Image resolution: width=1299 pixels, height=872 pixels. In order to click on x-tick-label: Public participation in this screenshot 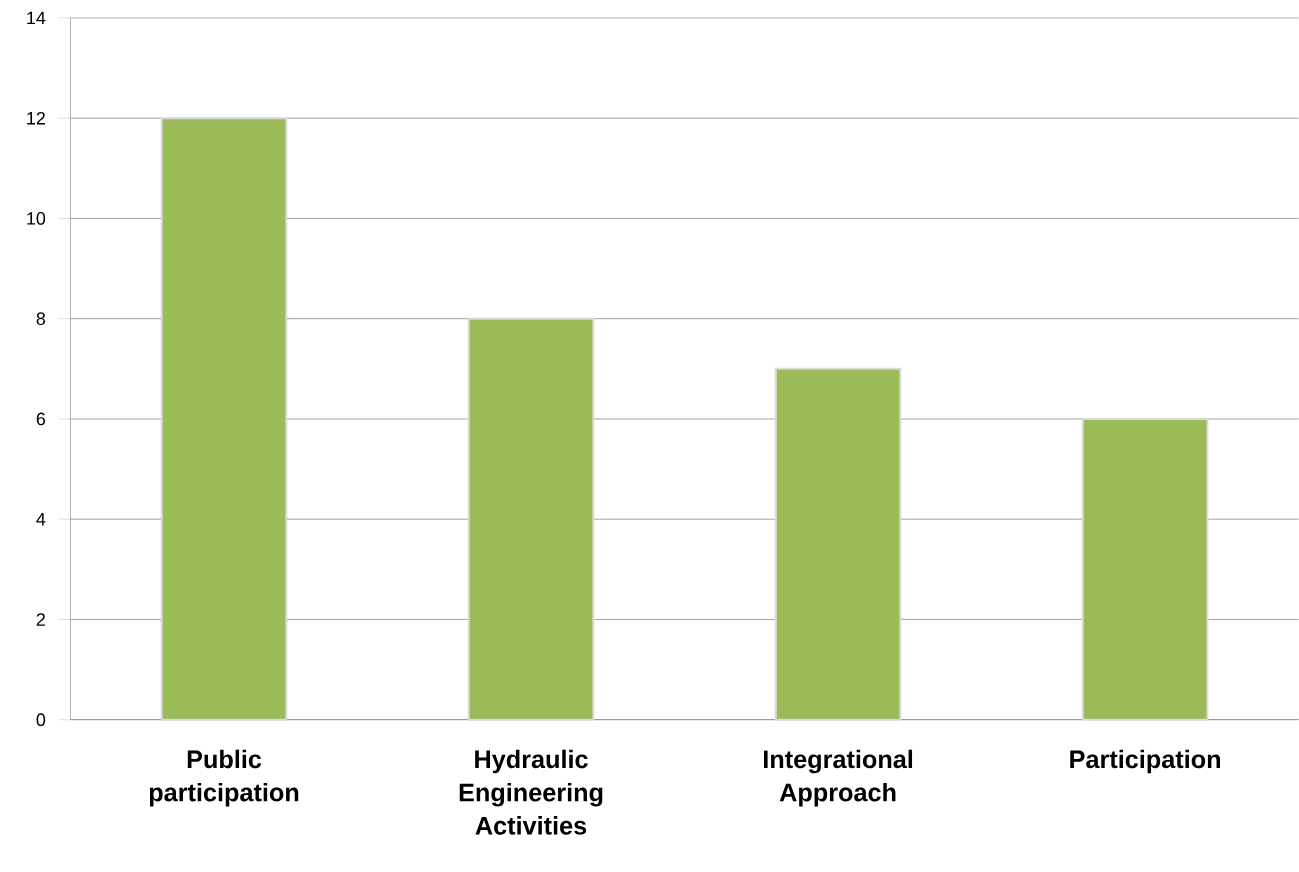, I will do `click(224, 778)`.